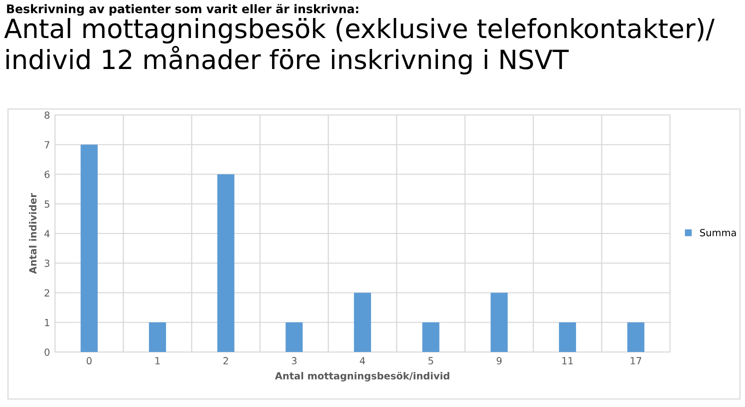 This screenshot has width=745, height=407. I want to click on y-tick-label: 6, so click(47, 174).